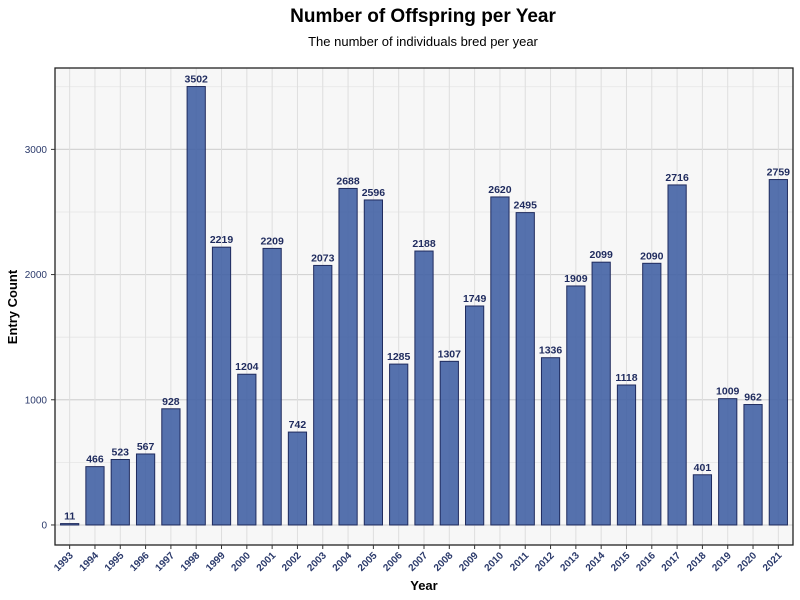 This screenshot has height=600, width=800. Describe the element at coordinates (424, 388) in the screenshot. I see `bar-2007` at that location.